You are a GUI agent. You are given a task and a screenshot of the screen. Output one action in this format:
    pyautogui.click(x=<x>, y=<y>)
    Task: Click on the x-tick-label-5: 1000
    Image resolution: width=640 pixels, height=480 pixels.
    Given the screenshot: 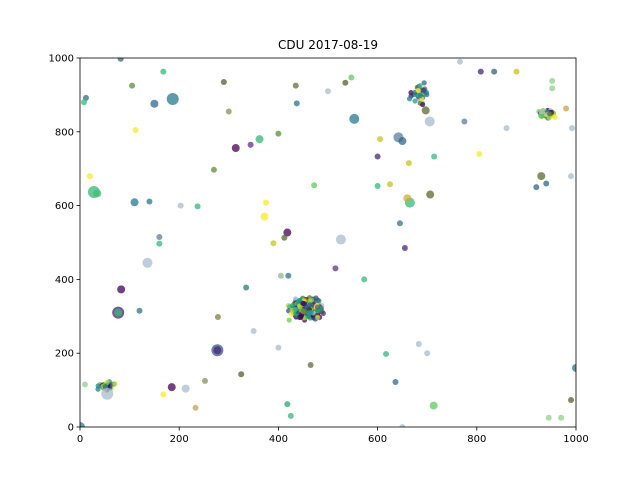 What is the action you would take?
    pyautogui.click(x=575, y=439)
    